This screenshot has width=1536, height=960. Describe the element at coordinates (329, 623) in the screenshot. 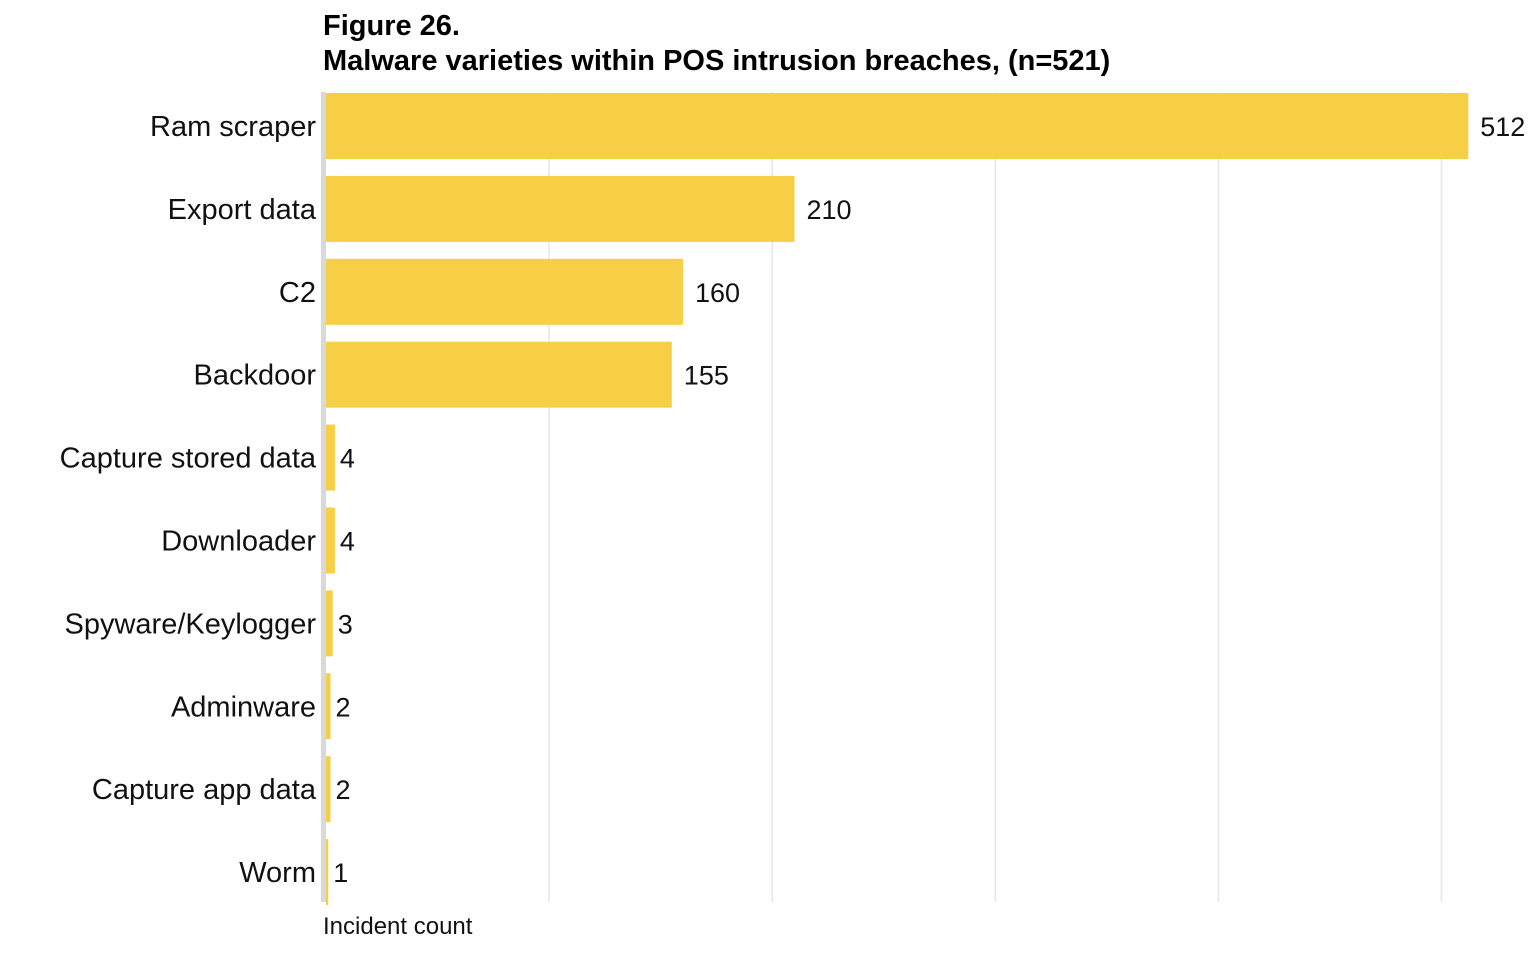

I see `bar-spyware-keylogger` at that location.